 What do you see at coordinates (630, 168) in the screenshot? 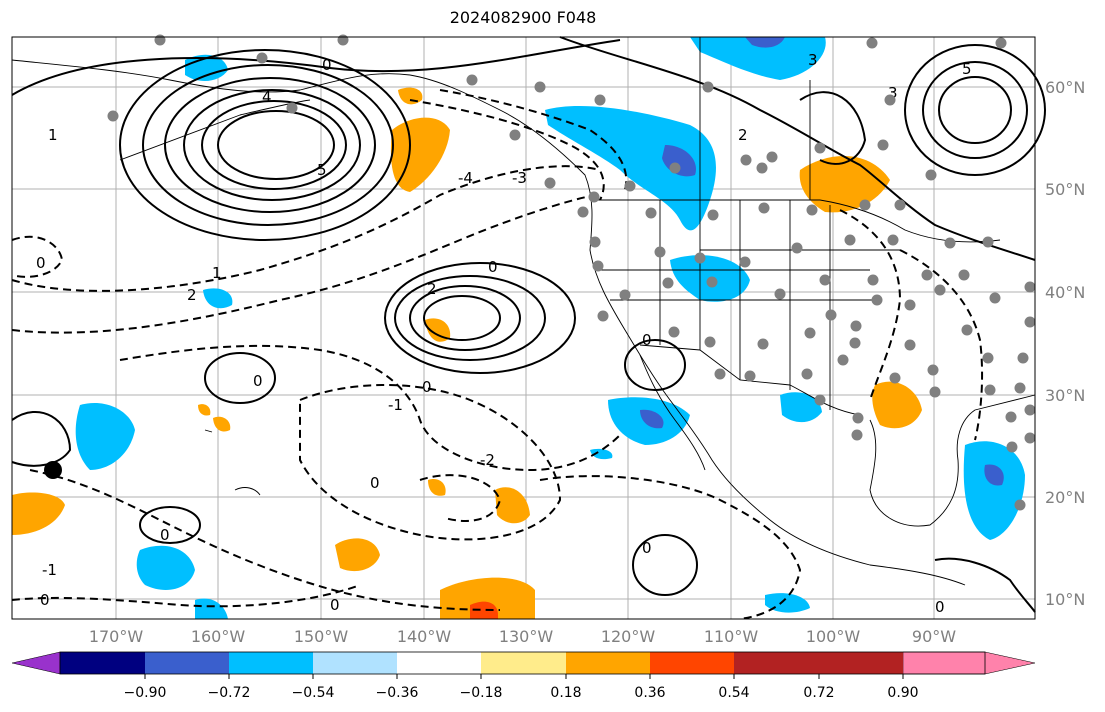
I see `shade-negative-nw-canada` at bounding box center [630, 168].